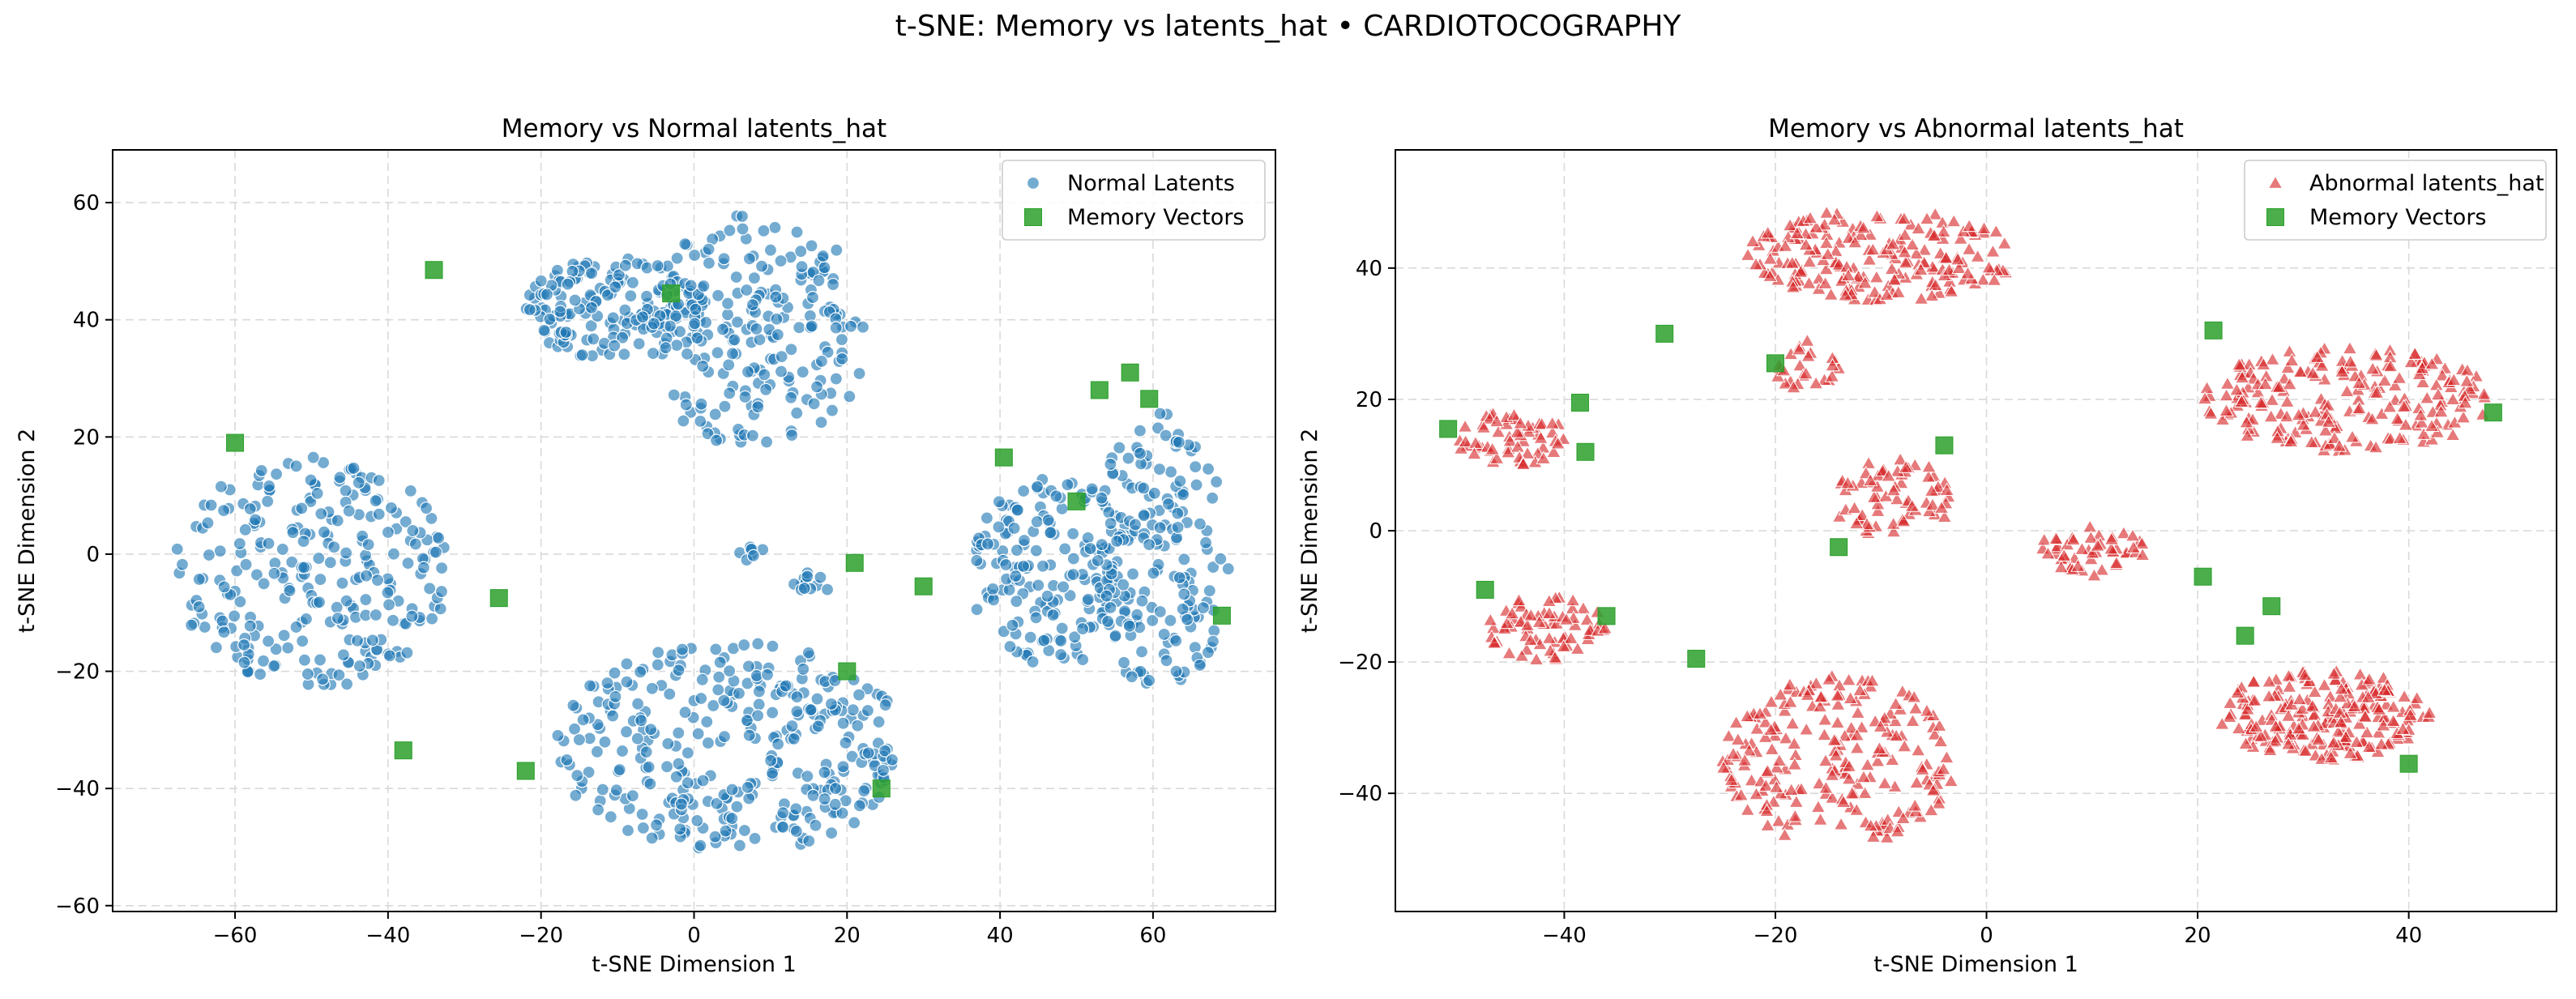 This screenshot has height=999, width=2576. Describe the element at coordinates (1149, 399) in the screenshot. I see `memory-vector-point` at that location.